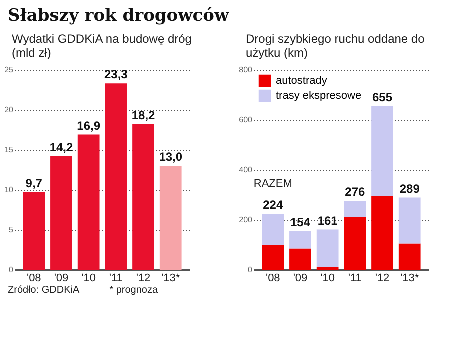 The image size is (468, 348). What do you see at coordinates (11, 230) in the screenshot?
I see `y-tick-label: 5` at bounding box center [11, 230].